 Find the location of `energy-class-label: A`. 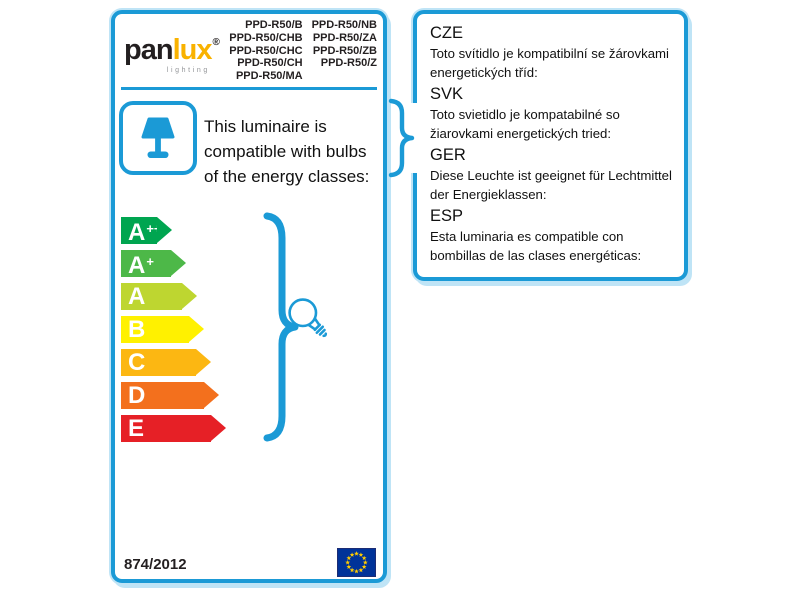

energy-class-label: A is located at coordinates (137, 296).